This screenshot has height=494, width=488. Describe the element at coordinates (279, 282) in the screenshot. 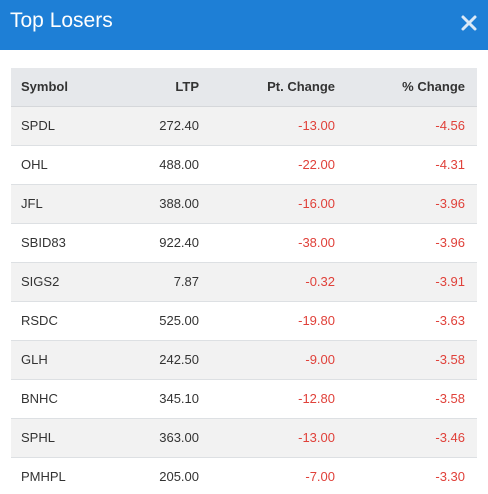

I see `pt-change-cell: -0.32` at that location.